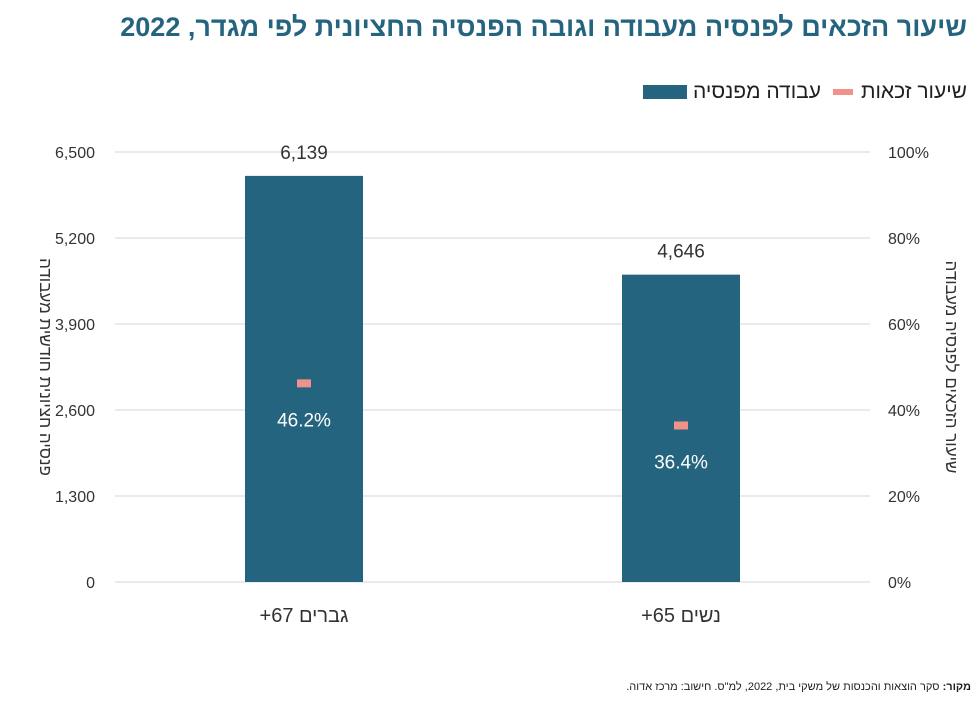  Describe the element at coordinates (904, 239) in the screenshot. I see `right-tick-label: 80%` at that location.